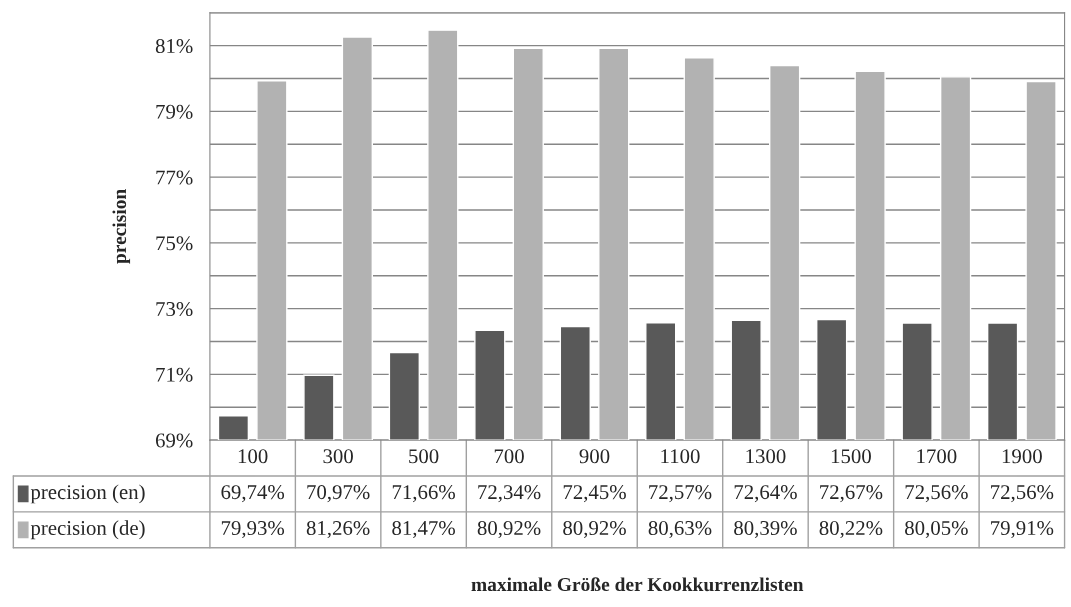 The width and height of the screenshot is (1071, 607). I want to click on data-label: 72,67%, so click(851, 494).